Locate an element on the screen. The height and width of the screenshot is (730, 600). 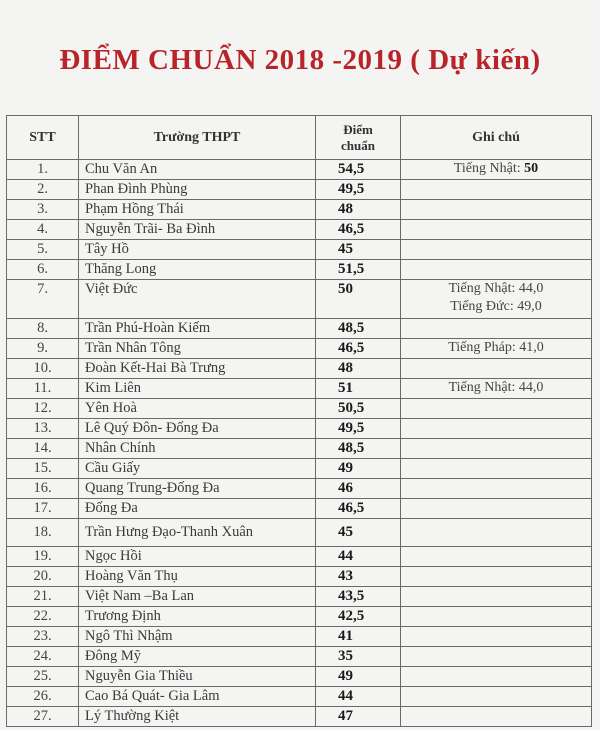
cell-score: 50 is located at coordinates (358, 299).